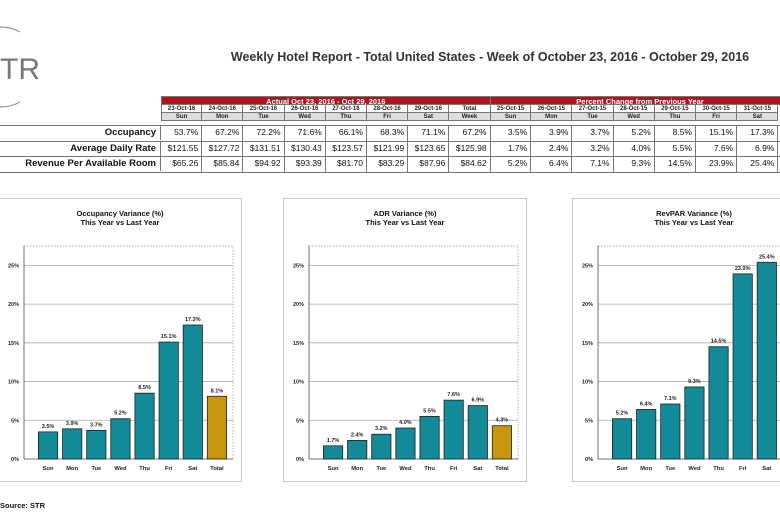 Image resolution: width=780 pixels, height=520 pixels. What do you see at coordinates (182, 117) in the screenshot?
I see `actual-day: Sun` at bounding box center [182, 117].